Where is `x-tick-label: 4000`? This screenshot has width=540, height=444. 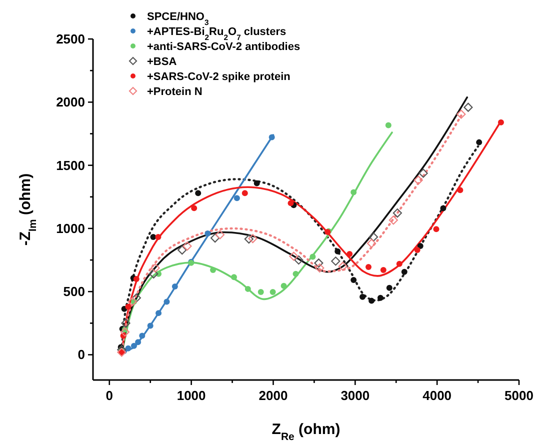
x-tick-label: 4000 is located at coordinates (437, 395).